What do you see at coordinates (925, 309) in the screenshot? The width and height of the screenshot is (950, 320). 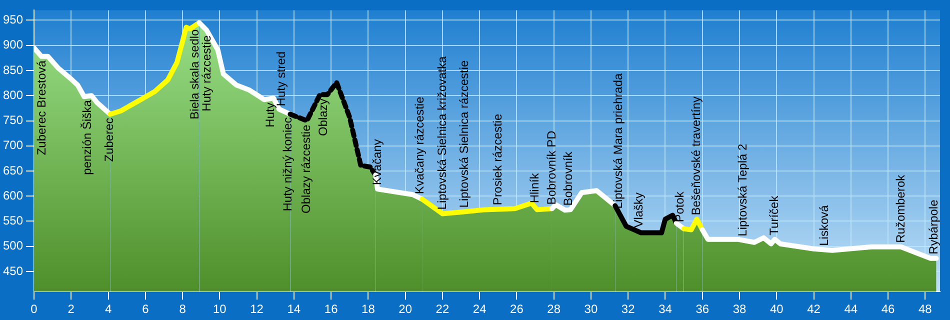 I see `x-tick-label: 48` at bounding box center [925, 309].